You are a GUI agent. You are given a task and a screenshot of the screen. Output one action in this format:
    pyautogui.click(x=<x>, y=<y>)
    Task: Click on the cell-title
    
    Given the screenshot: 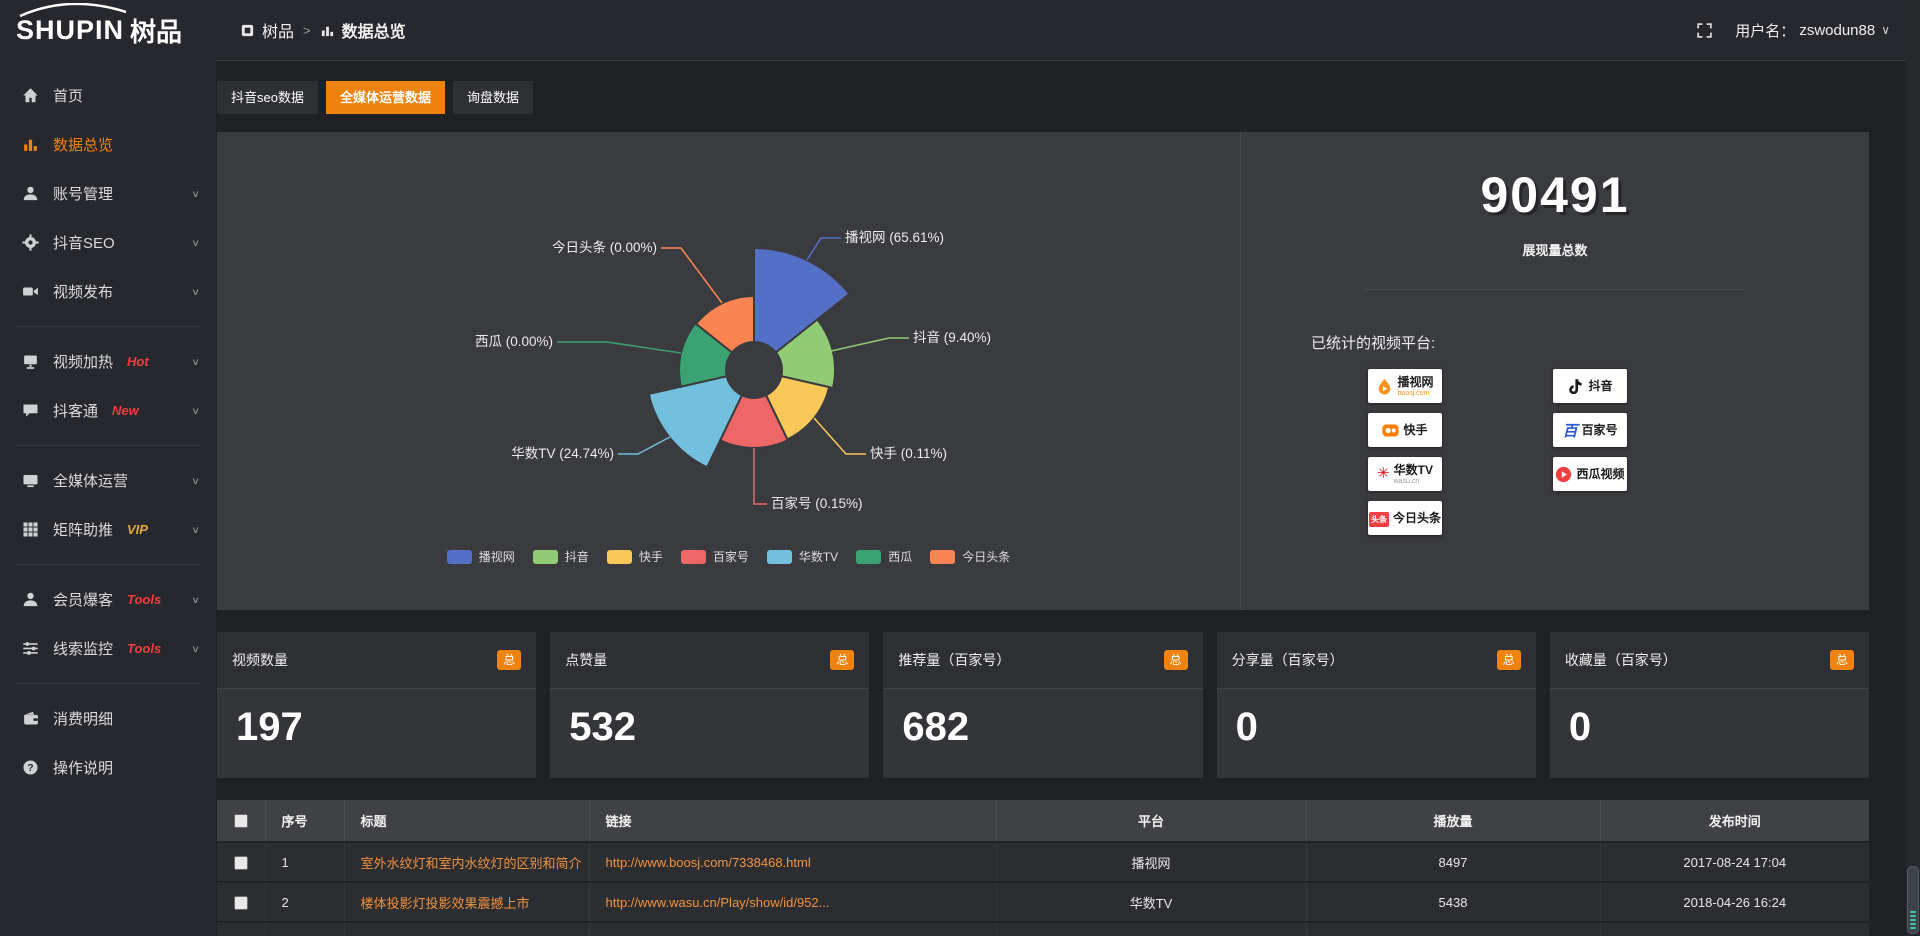 What is the action you would take?
    pyautogui.click(x=467, y=928)
    